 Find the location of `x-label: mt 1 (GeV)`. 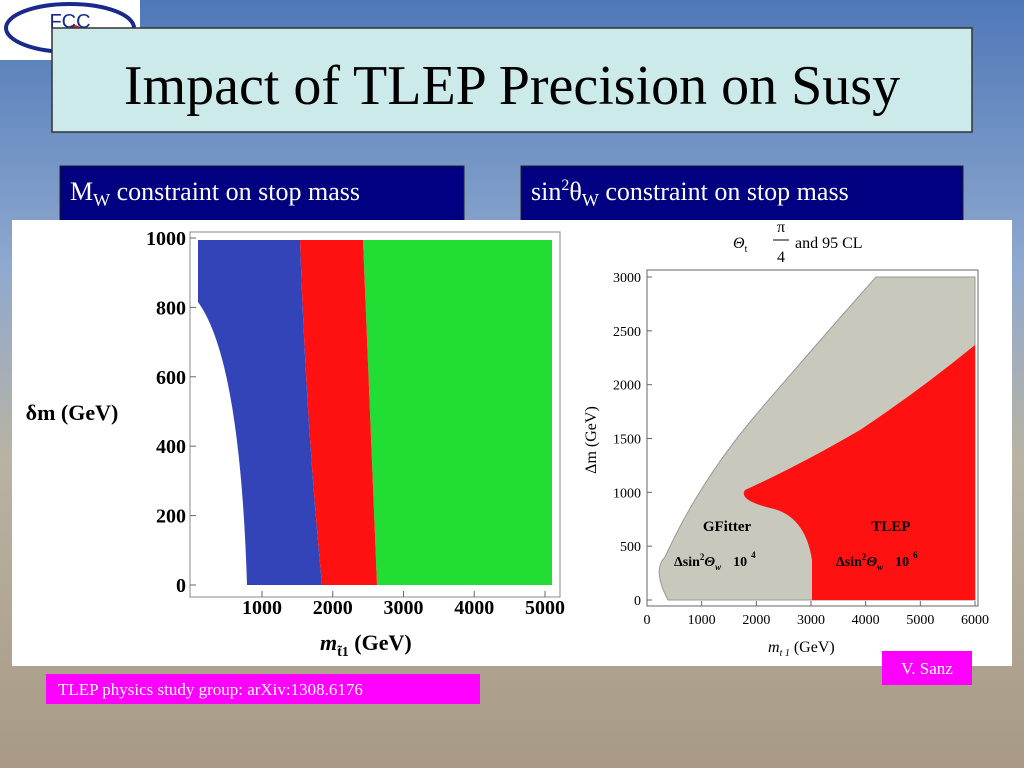

x-label: mt 1 (GeV) is located at coordinates (801, 649).